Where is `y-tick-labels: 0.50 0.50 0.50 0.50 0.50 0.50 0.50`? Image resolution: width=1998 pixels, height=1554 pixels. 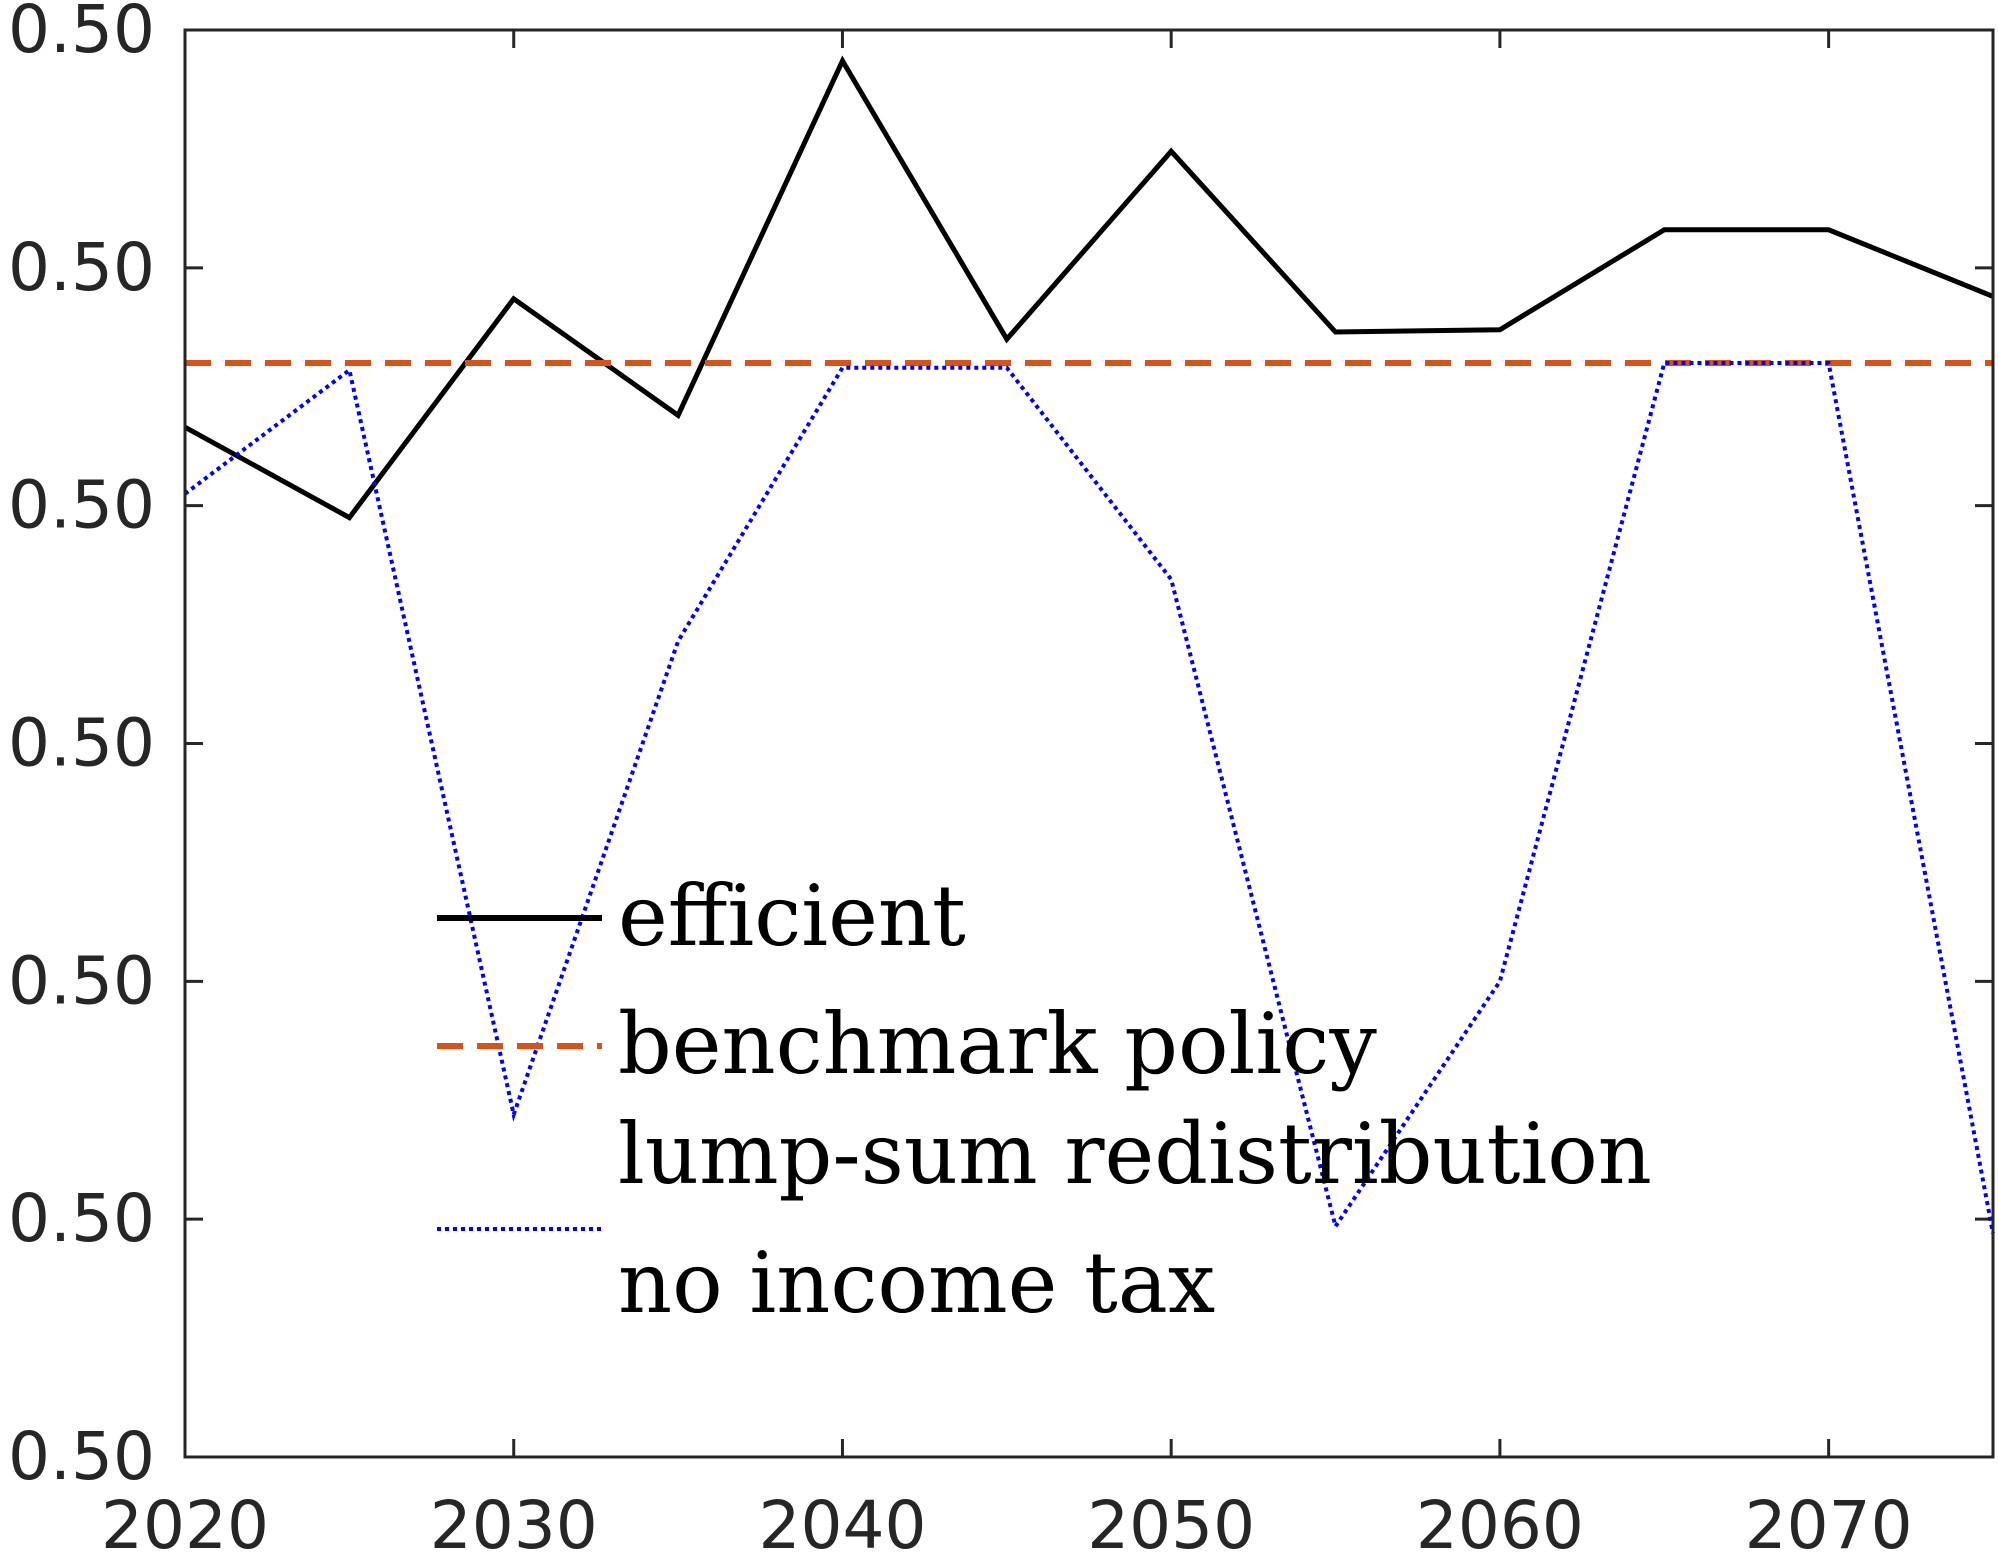 y-tick-labels: 0.50 0.50 0.50 0.50 0.50 0.50 0.50 is located at coordinates (81, 747).